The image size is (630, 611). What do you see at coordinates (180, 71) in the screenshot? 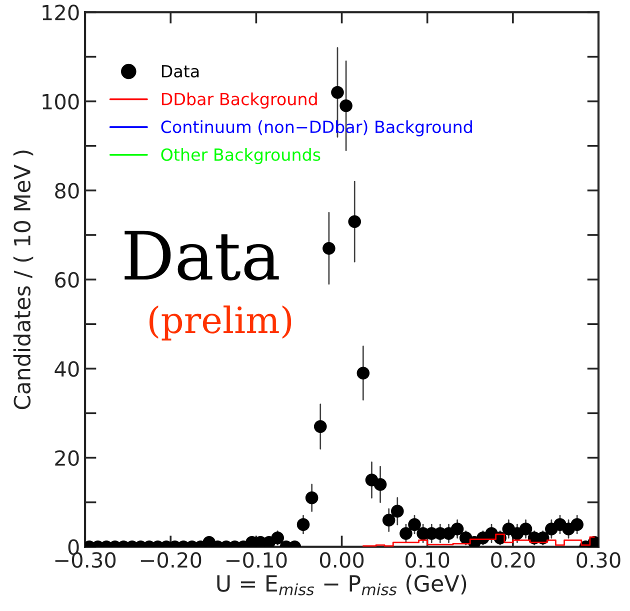
I see `legend-label: Data` at bounding box center [180, 71].